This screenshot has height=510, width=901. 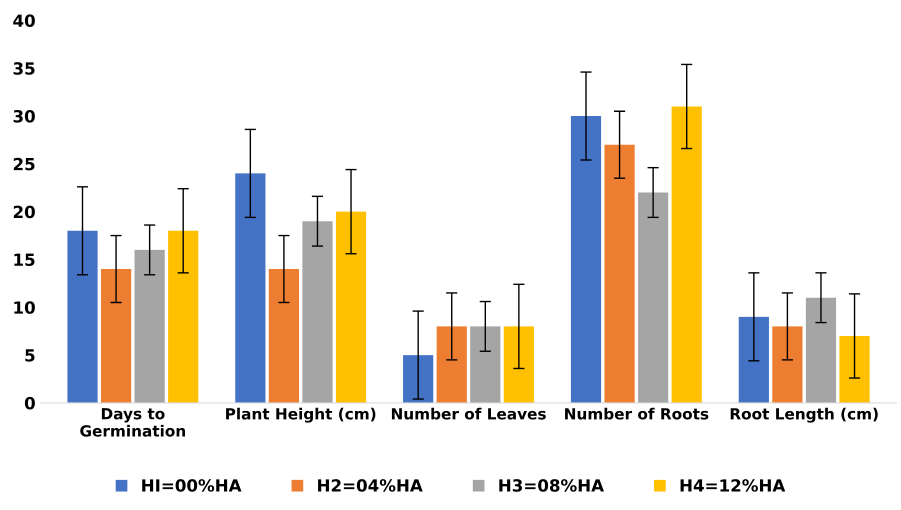 What do you see at coordinates (636, 414) in the screenshot?
I see `x-tick-label: Number of Roots` at bounding box center [636, 414].